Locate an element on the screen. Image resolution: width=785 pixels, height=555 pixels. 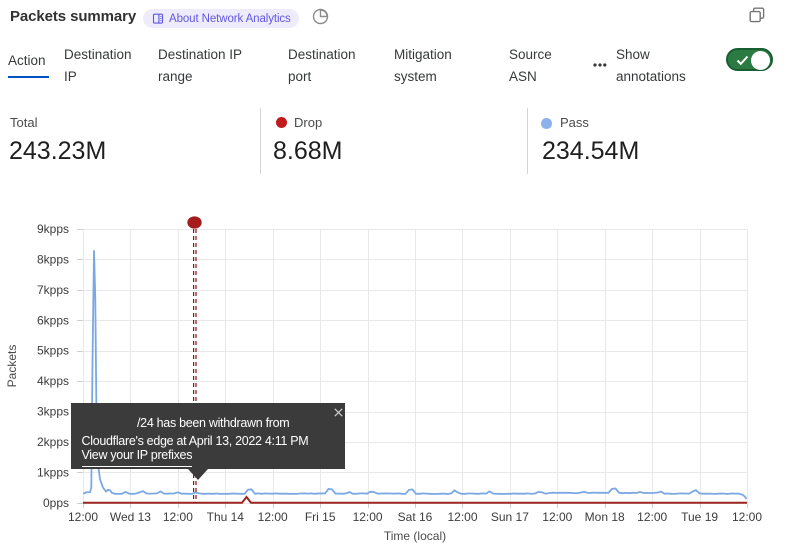
svg-text: 0pps is located at coordinates (56, 503).